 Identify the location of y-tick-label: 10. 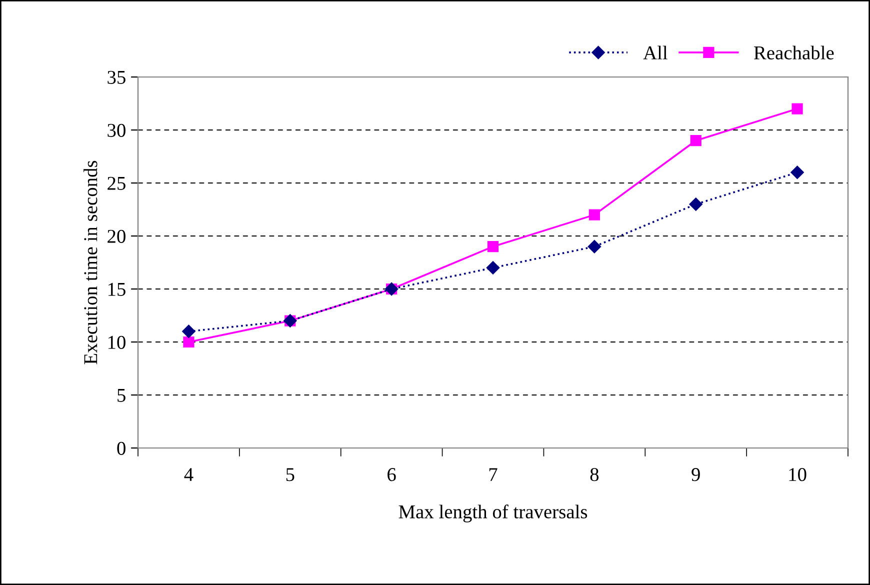
(117, 342).